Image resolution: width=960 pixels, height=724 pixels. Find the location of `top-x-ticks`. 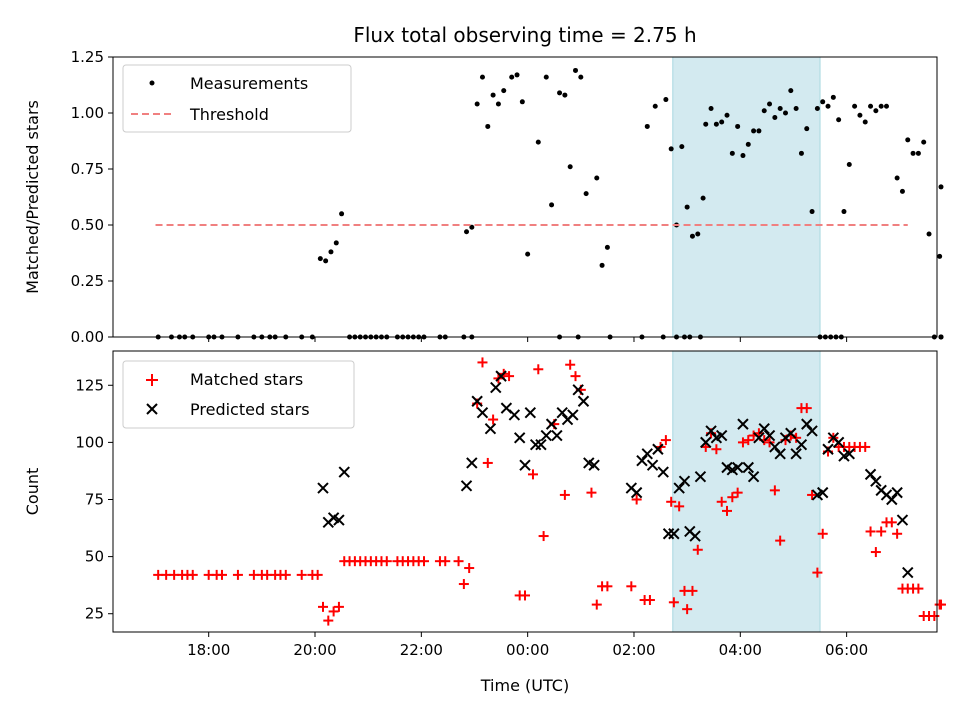

top-x-ticks is located at coordinates (528, 339).